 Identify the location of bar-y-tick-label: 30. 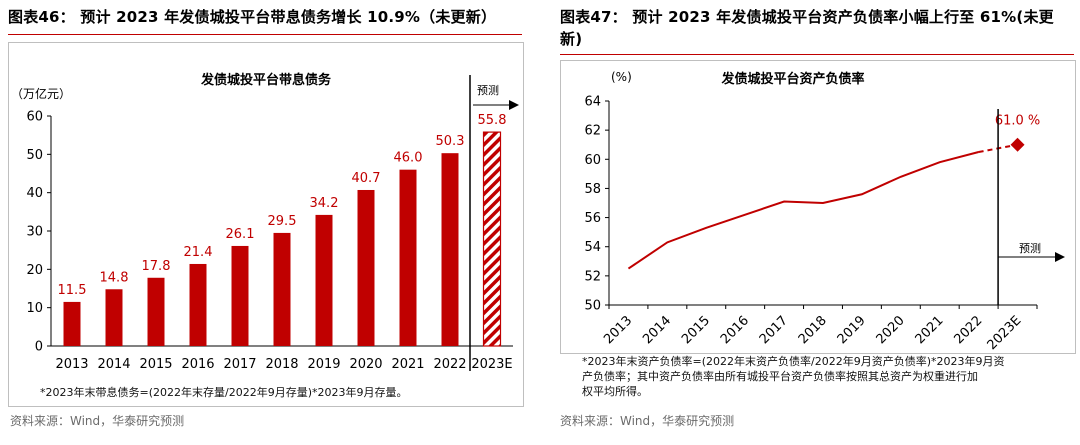
(34, 232).